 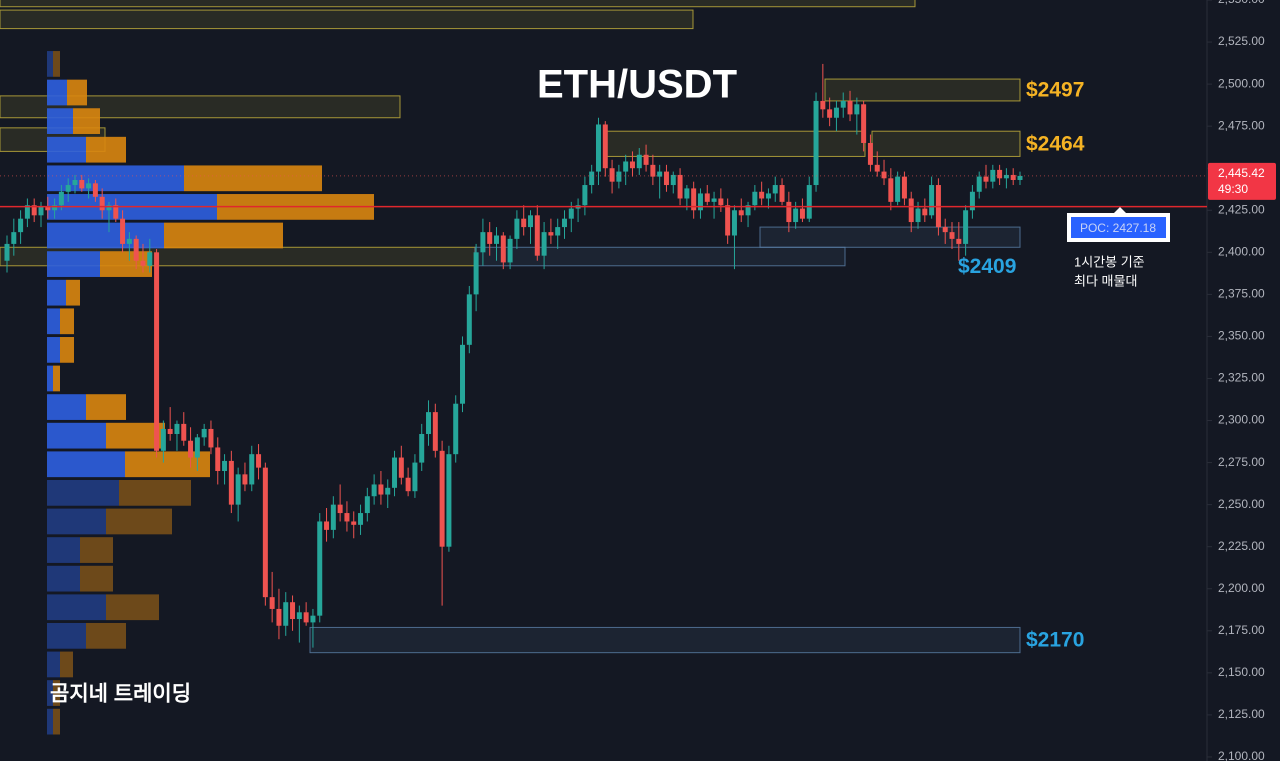 What do you see at coordinates (1241, 420) in the screenshot?
I see `y-tick-label: 2,300.00` at bounding box center [1241, 420].